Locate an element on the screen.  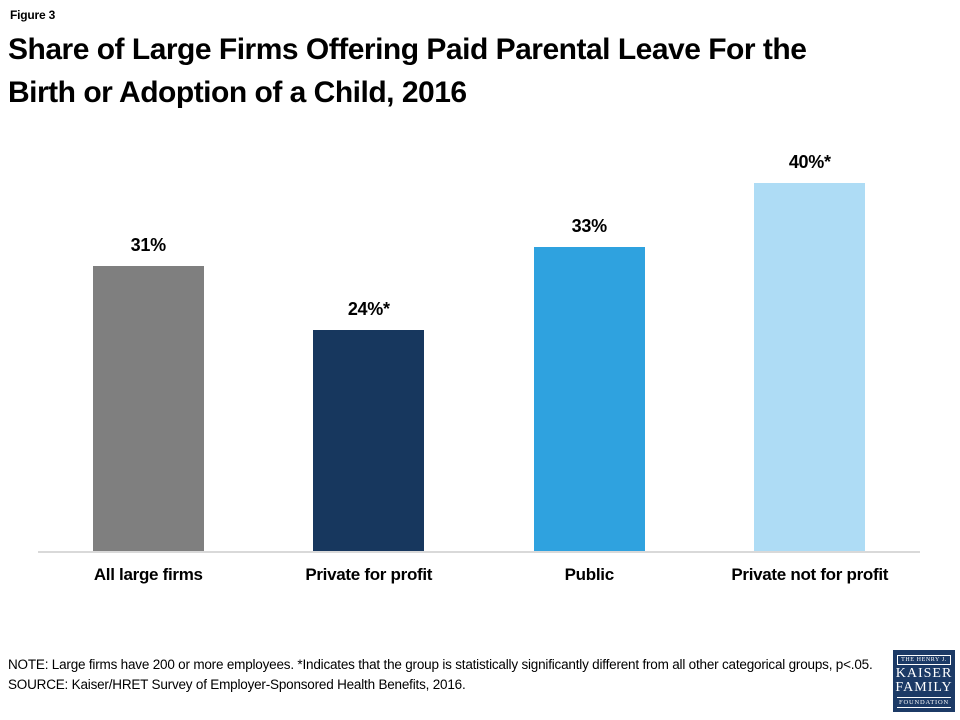
figure-number-label: Figure 3 is located at coordinates (33, 15).